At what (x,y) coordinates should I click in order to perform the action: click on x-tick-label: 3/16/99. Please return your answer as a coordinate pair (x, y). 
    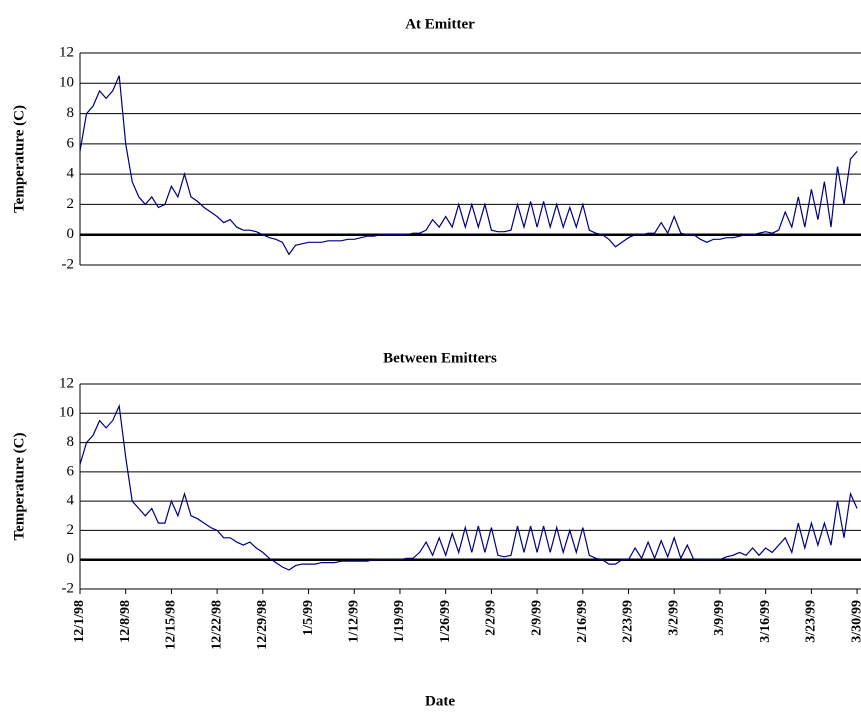
    Looking at the image, I should click on (765, 621).